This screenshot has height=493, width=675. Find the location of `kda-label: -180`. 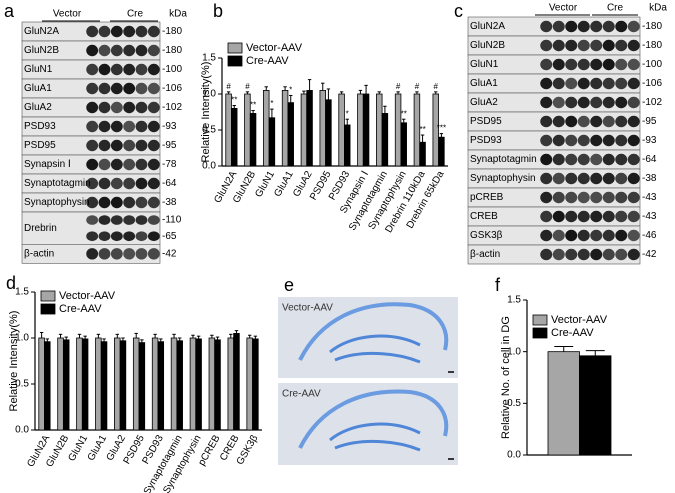

kda-label: -180 is located at coordinates (652, 26).